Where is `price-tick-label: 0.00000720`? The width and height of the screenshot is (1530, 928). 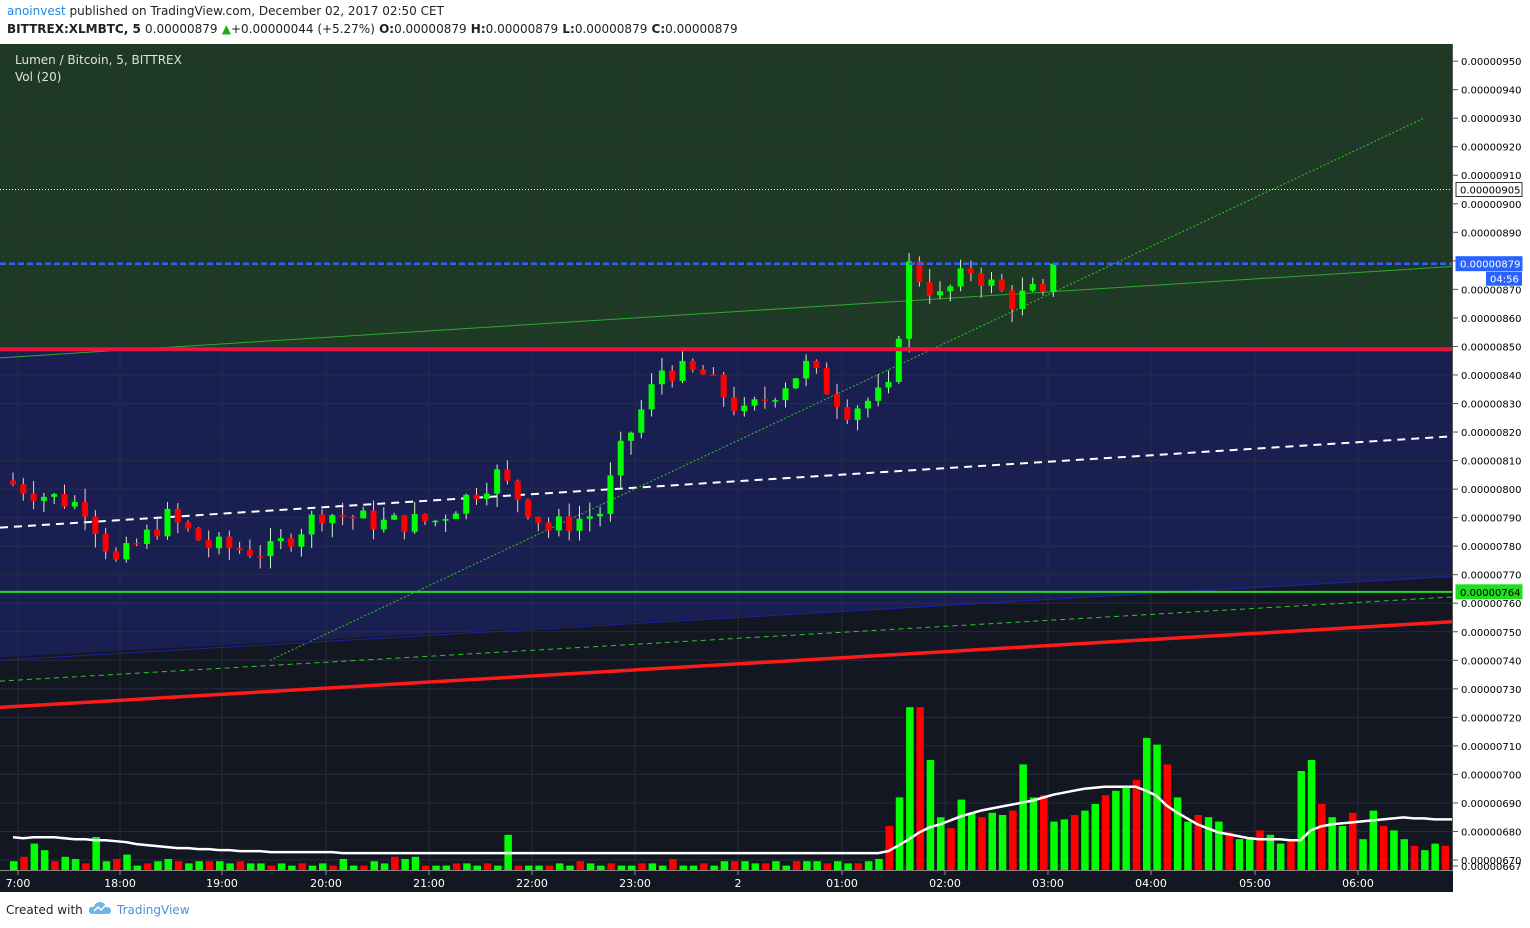
price-tick-label: 0.00000720 is located at coordinates (1491, 718).